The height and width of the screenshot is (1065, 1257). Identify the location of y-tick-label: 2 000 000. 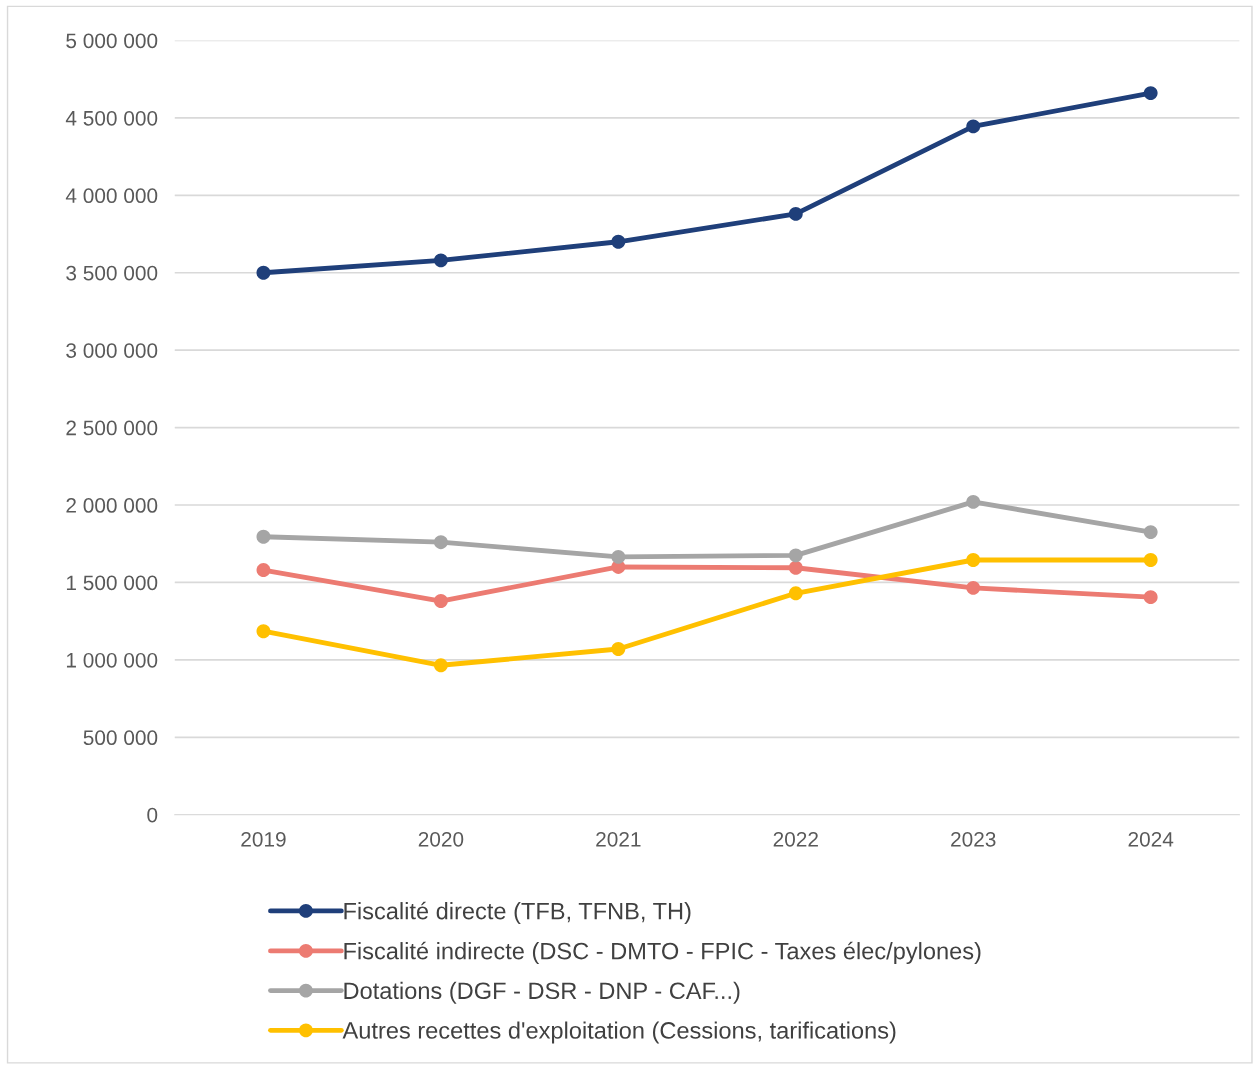
(112, 505).